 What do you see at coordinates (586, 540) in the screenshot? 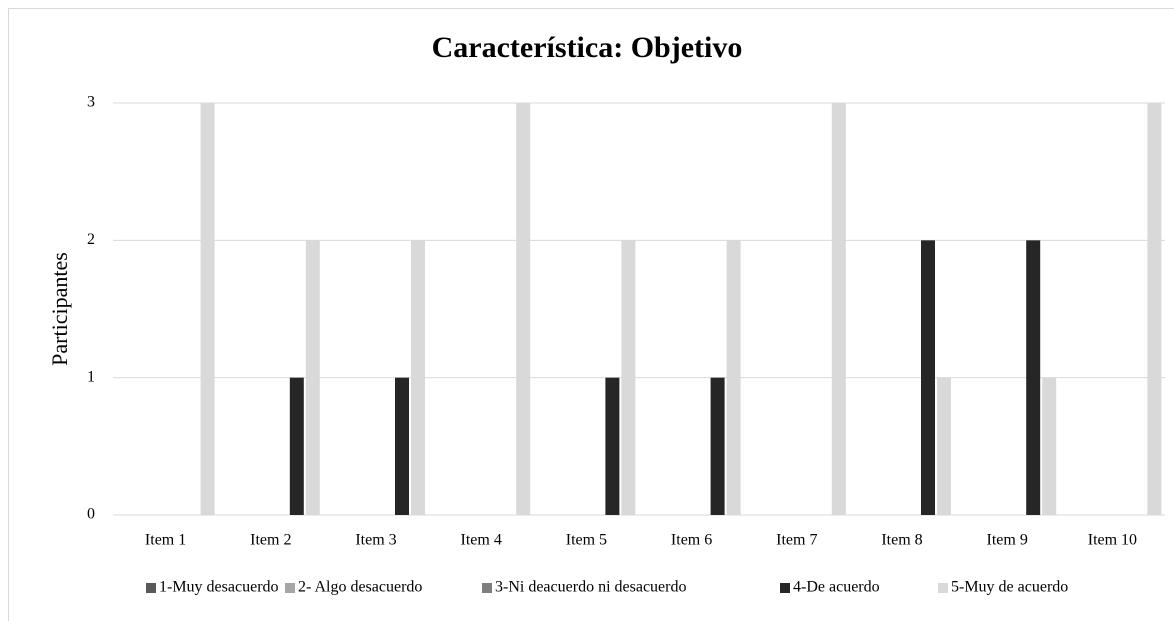
I see `x-tick-label: Item 5` at bounding box center [586, 540].